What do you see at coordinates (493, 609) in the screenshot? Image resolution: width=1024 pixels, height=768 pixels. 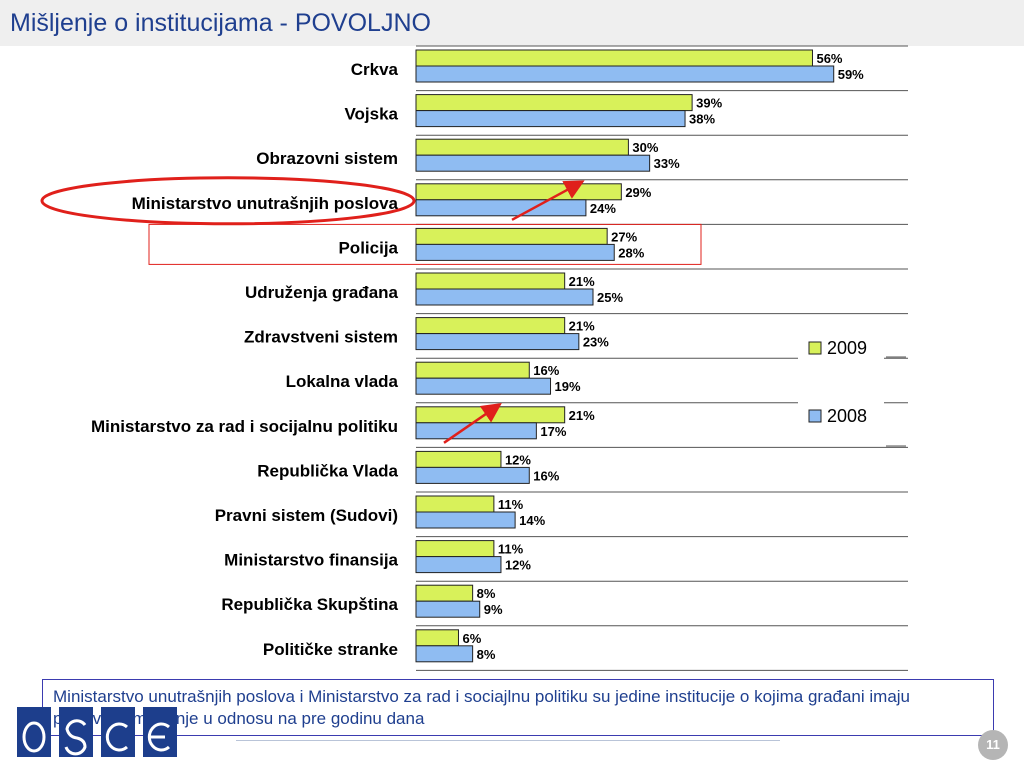 I see `data-label-2008: 9%` at bounding box center [493, 609].